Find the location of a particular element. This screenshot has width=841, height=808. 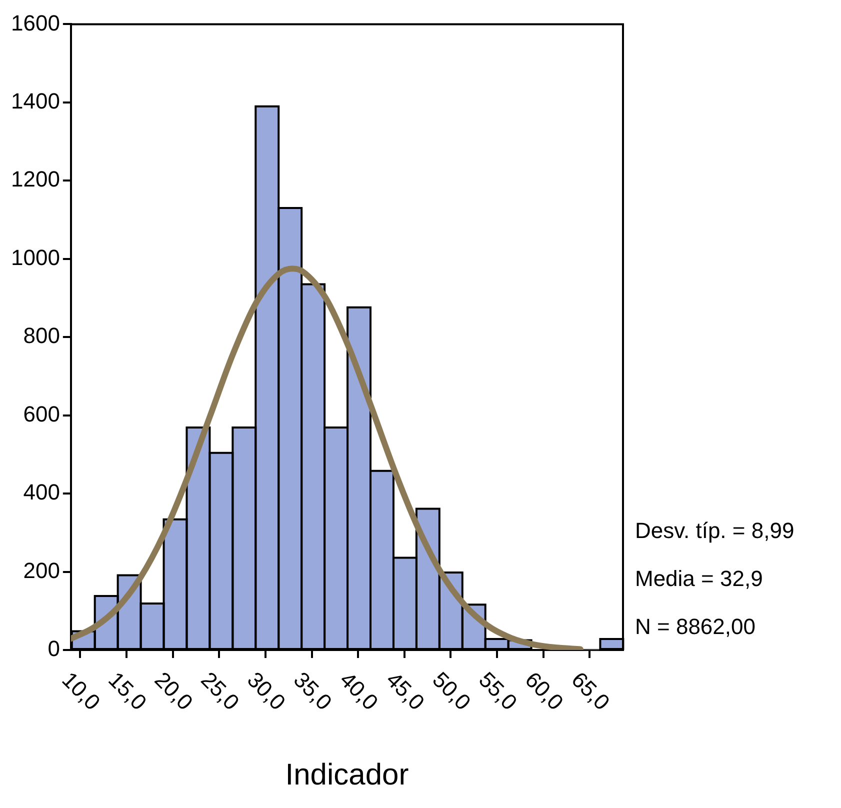

x-tick-label: 45,0 is located at coordinates (405, 691).